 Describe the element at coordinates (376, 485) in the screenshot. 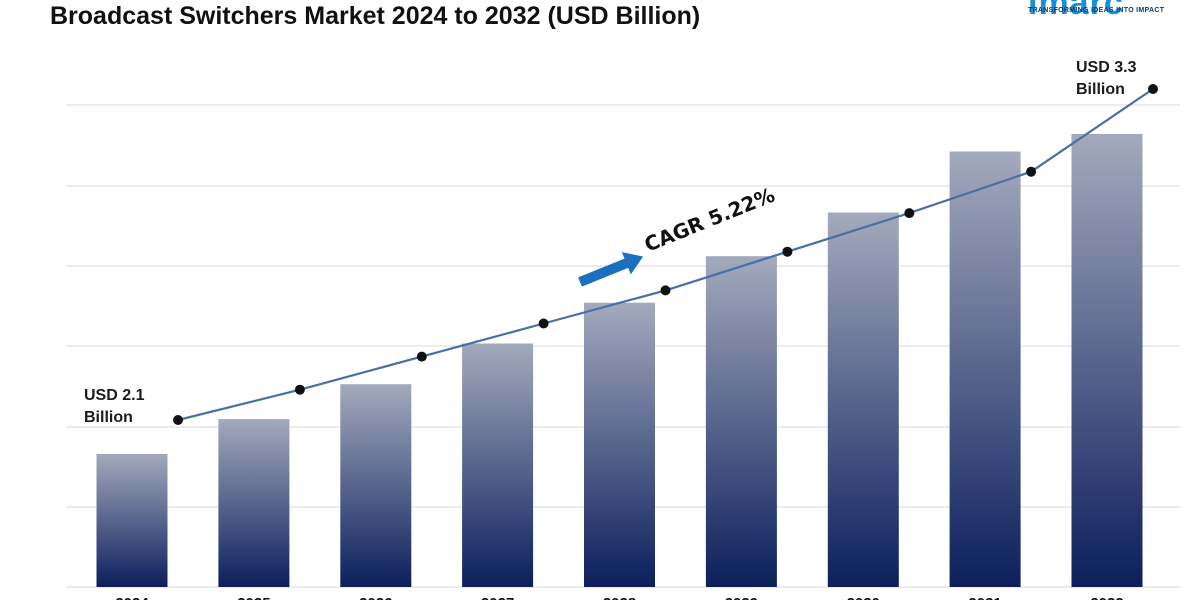

I see `bar-2026` at that location.